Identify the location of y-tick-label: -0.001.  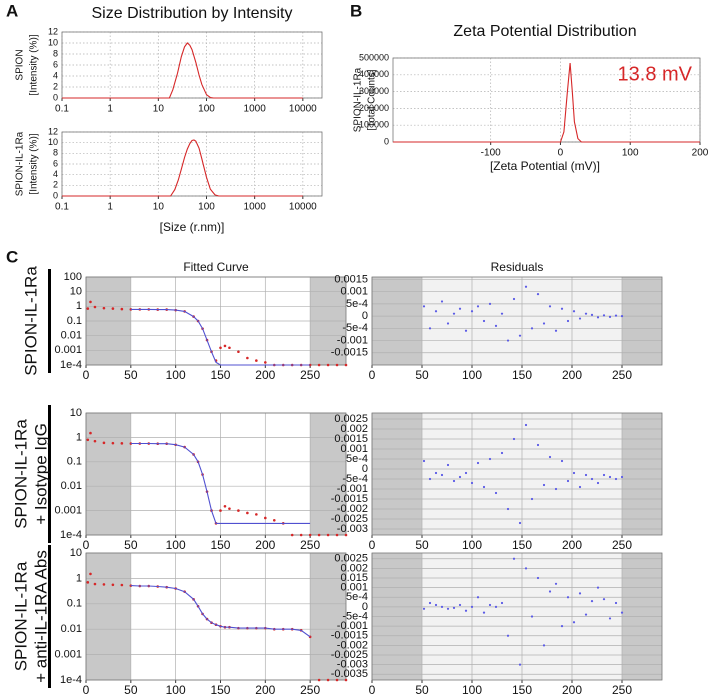
(352, 489).